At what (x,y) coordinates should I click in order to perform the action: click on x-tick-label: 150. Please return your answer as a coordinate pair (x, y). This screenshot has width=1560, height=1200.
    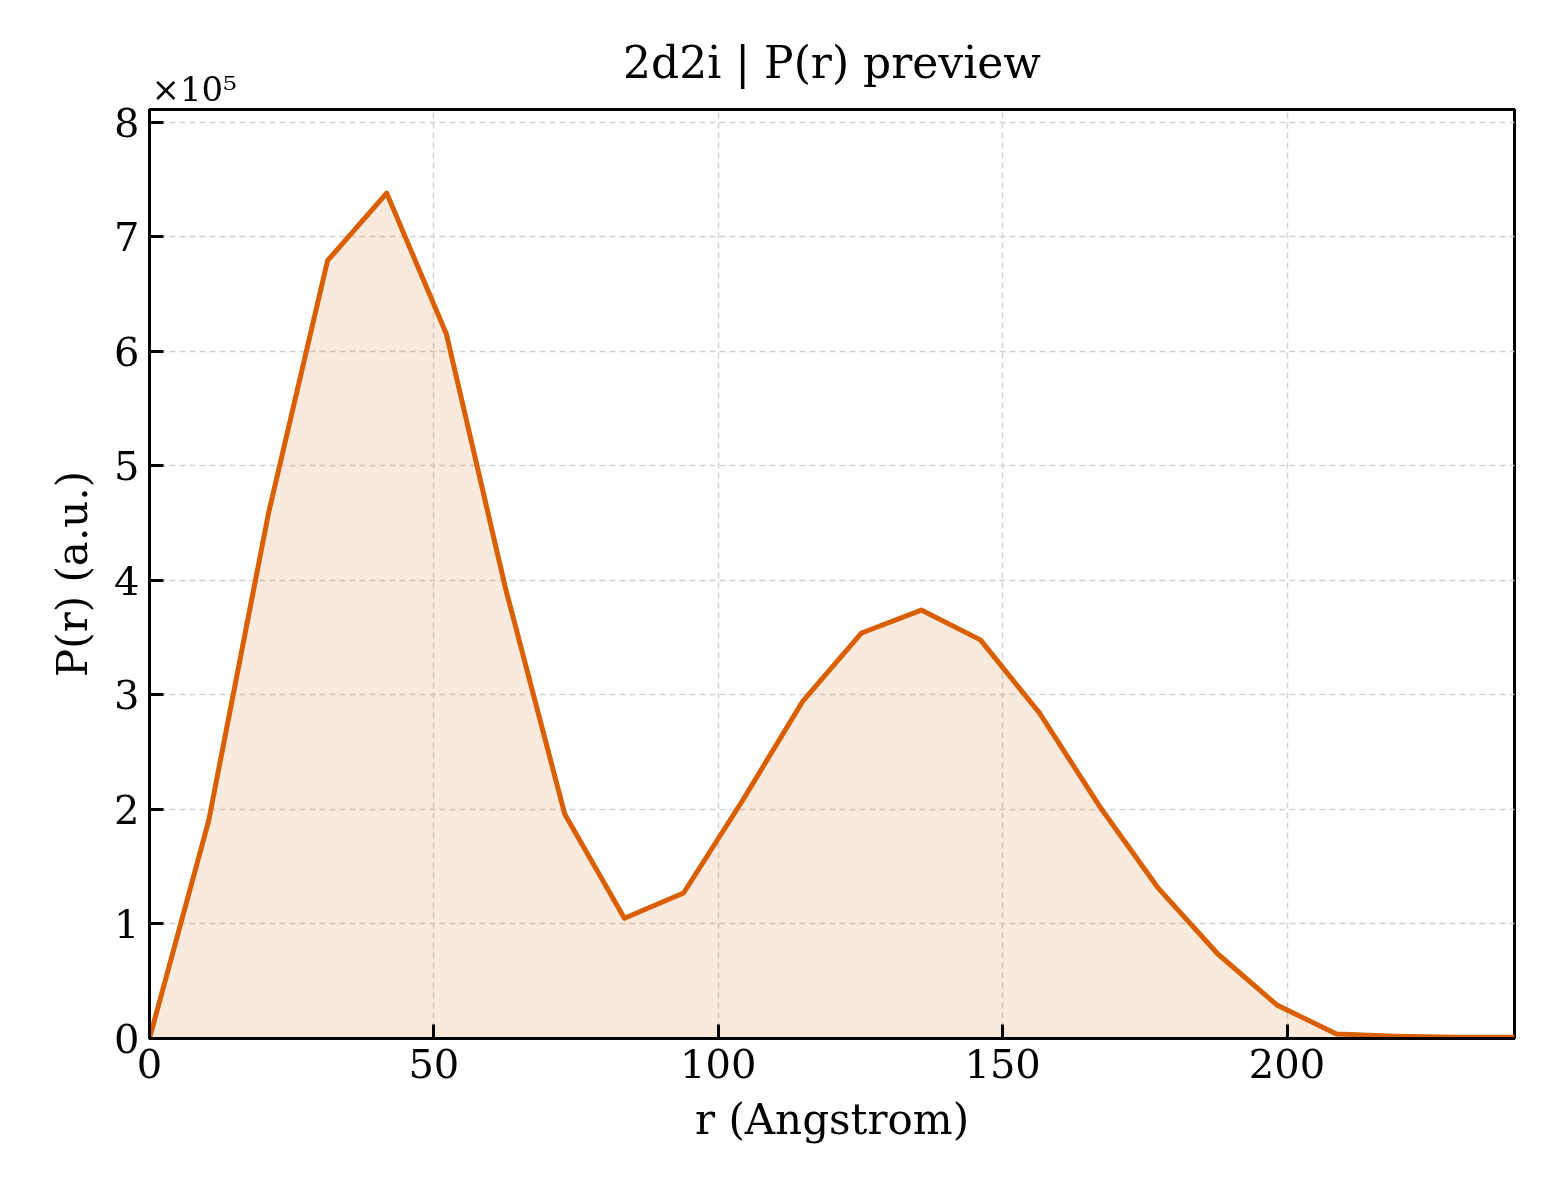
    Looking at the image, I should click on (1002, 1063).